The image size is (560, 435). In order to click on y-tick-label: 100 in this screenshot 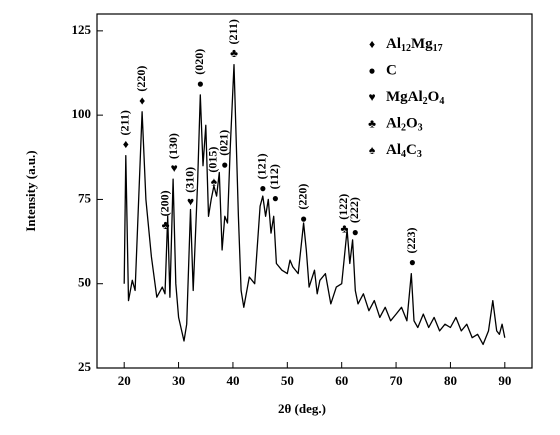, I will do `click(82, 113)`.